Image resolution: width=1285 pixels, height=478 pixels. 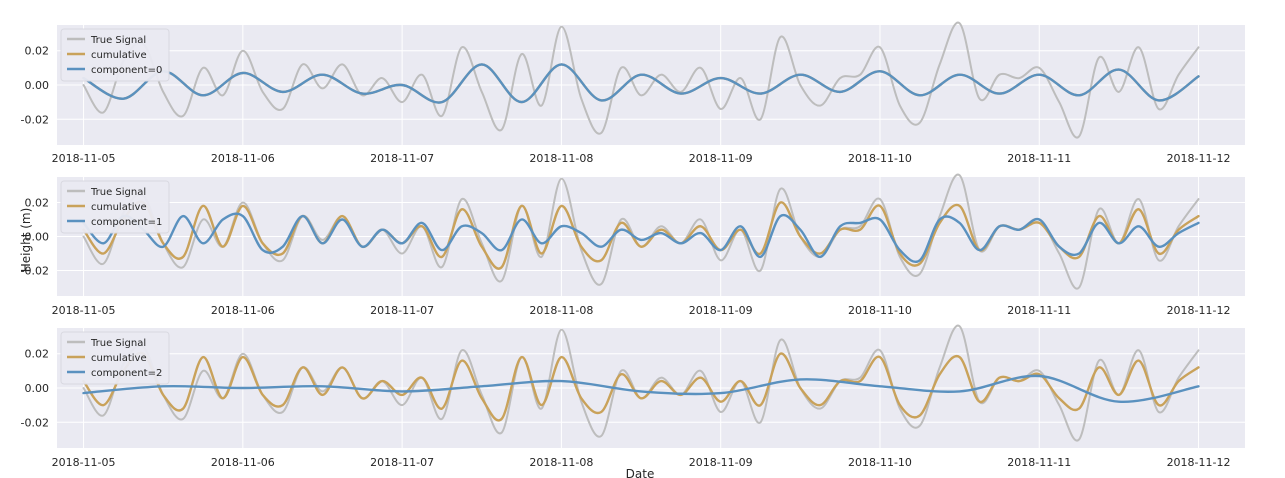 I want to click on y-axis-label: Height (m), so click(x=26, y=240).